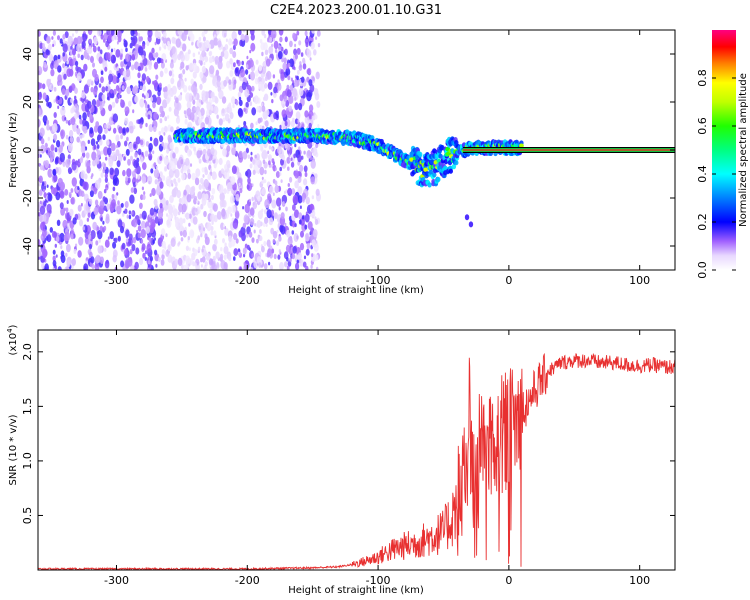 The image size is (750, 600). I want to click on stray-point, so click(467, 217).